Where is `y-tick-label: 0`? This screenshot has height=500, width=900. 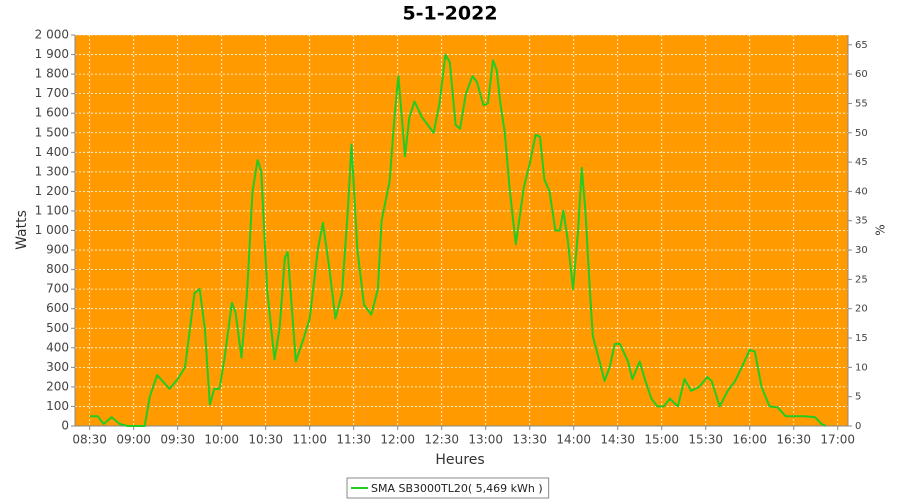 y-tick-label: 0 is located at coordinates (65, 426).